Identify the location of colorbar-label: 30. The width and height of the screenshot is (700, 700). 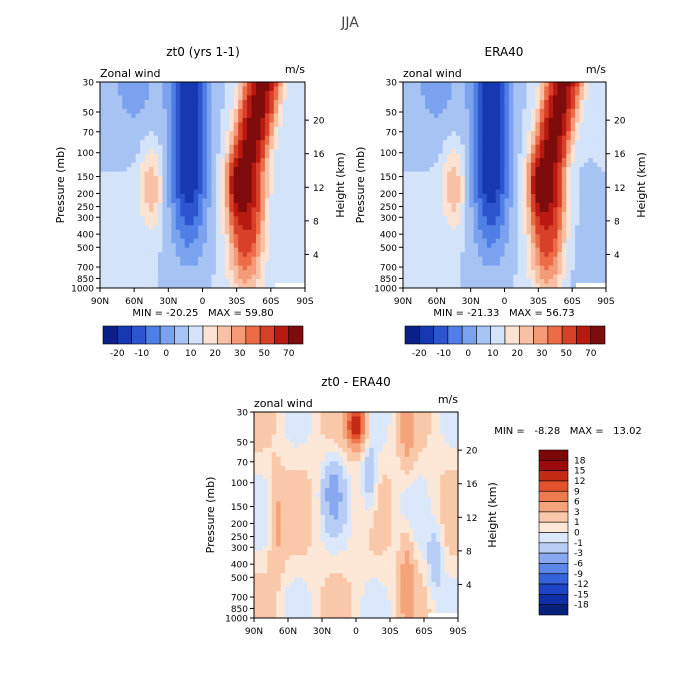
(542, 354).